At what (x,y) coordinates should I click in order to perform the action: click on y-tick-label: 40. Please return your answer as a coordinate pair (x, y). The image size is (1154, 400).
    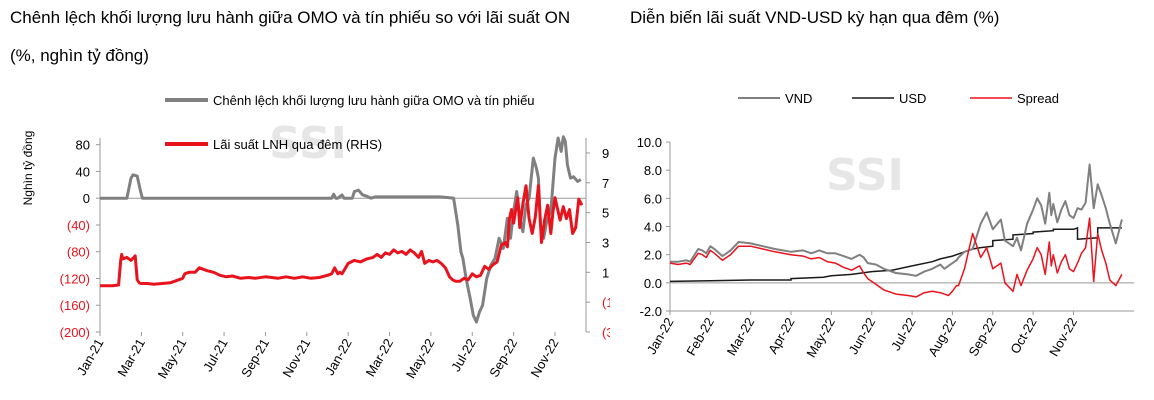
    Looking at the image, I should click on (83, 171).